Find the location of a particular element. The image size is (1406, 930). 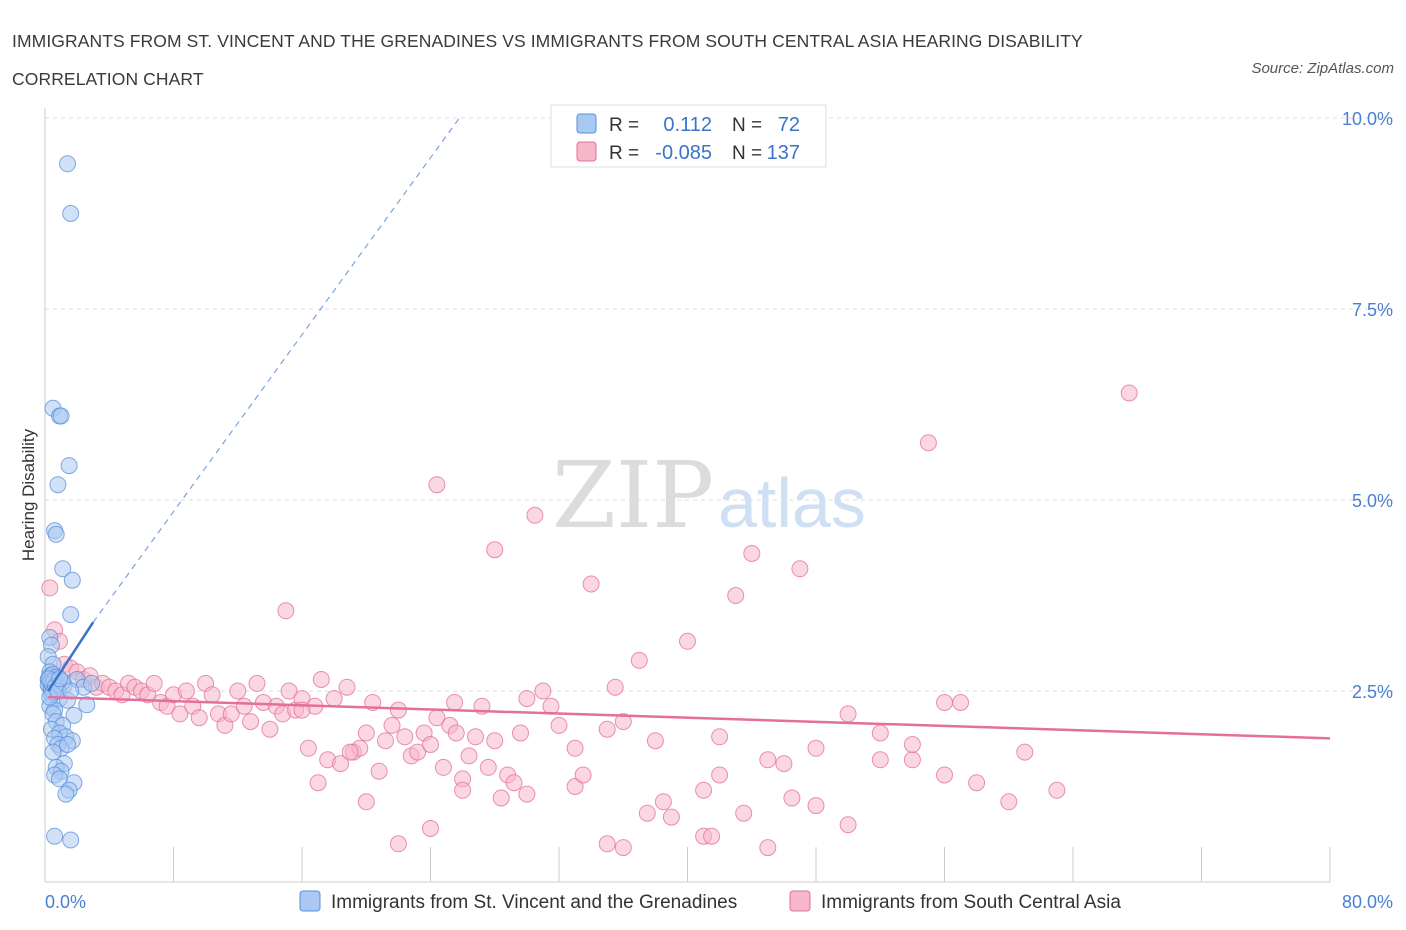

x-tick-label-0: 0.0% is located at coordinates (65, 902).